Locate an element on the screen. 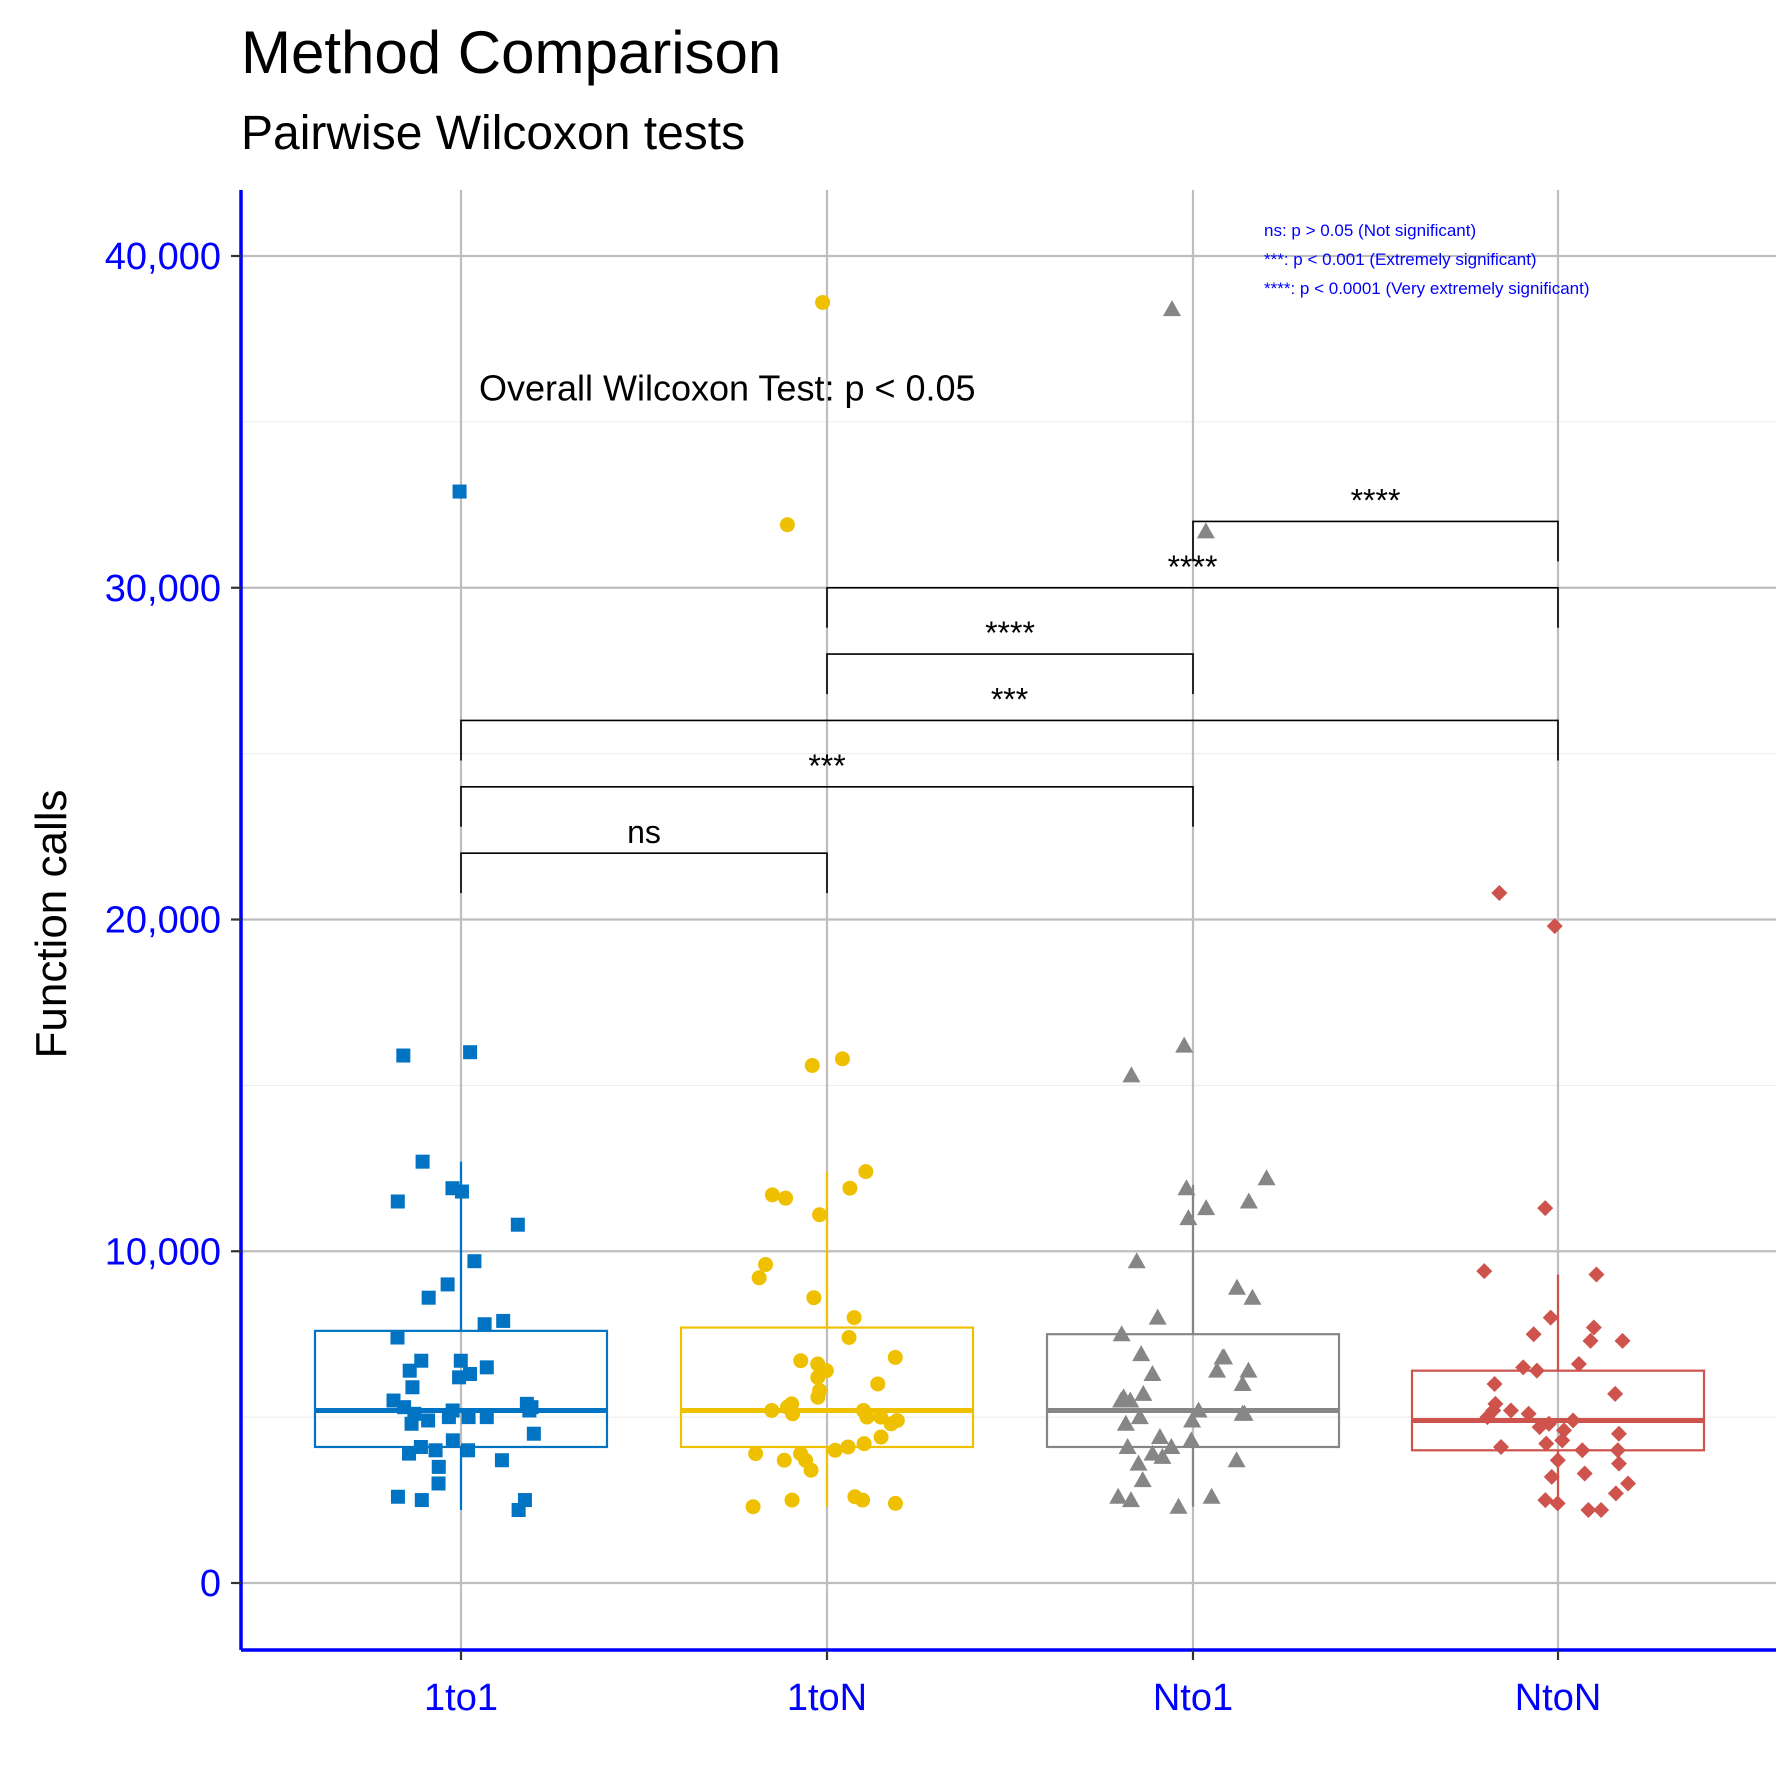  bracket-label: **** is located at coordinates (1376, 500).